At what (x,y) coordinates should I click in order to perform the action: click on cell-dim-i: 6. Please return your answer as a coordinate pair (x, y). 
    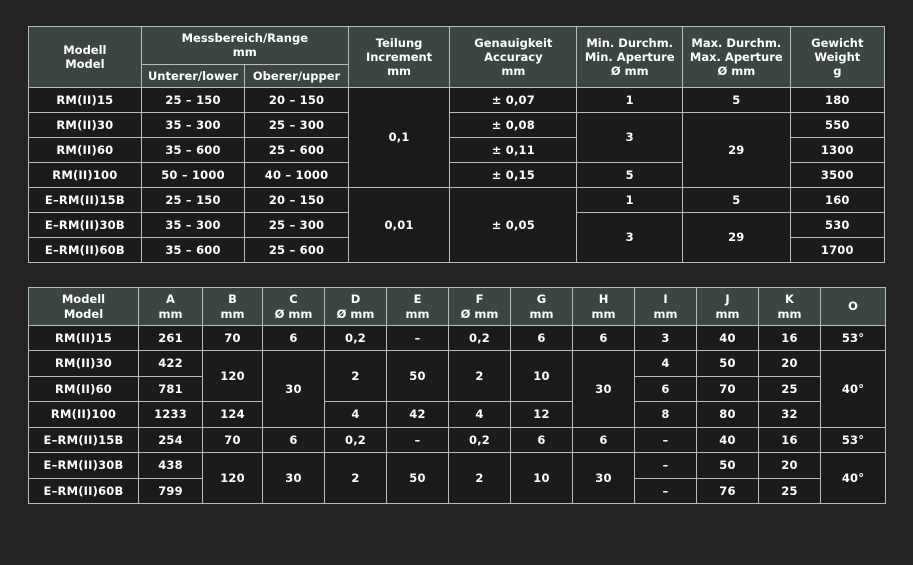
    Looking at the image, I should click on (665, 389).